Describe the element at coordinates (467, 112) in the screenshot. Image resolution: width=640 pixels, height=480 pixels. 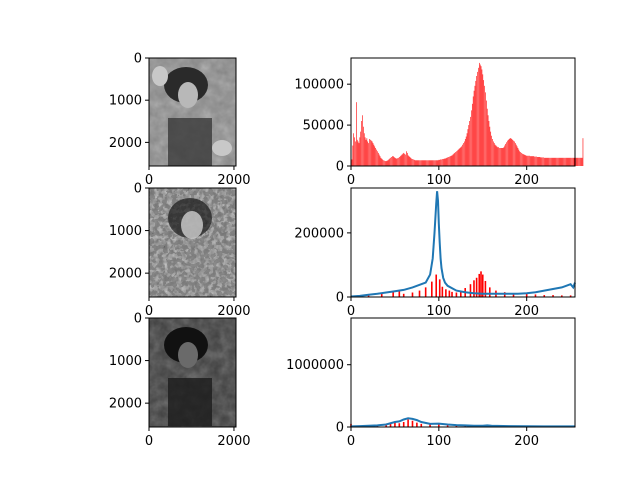
I see `histogram-panel-original` at that location.